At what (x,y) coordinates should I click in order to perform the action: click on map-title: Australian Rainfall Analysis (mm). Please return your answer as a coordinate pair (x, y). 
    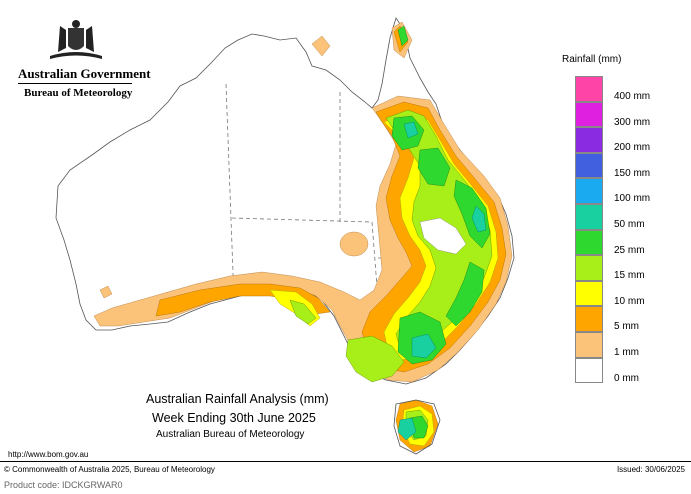
    Looking at the image, I should click on (237, 399).